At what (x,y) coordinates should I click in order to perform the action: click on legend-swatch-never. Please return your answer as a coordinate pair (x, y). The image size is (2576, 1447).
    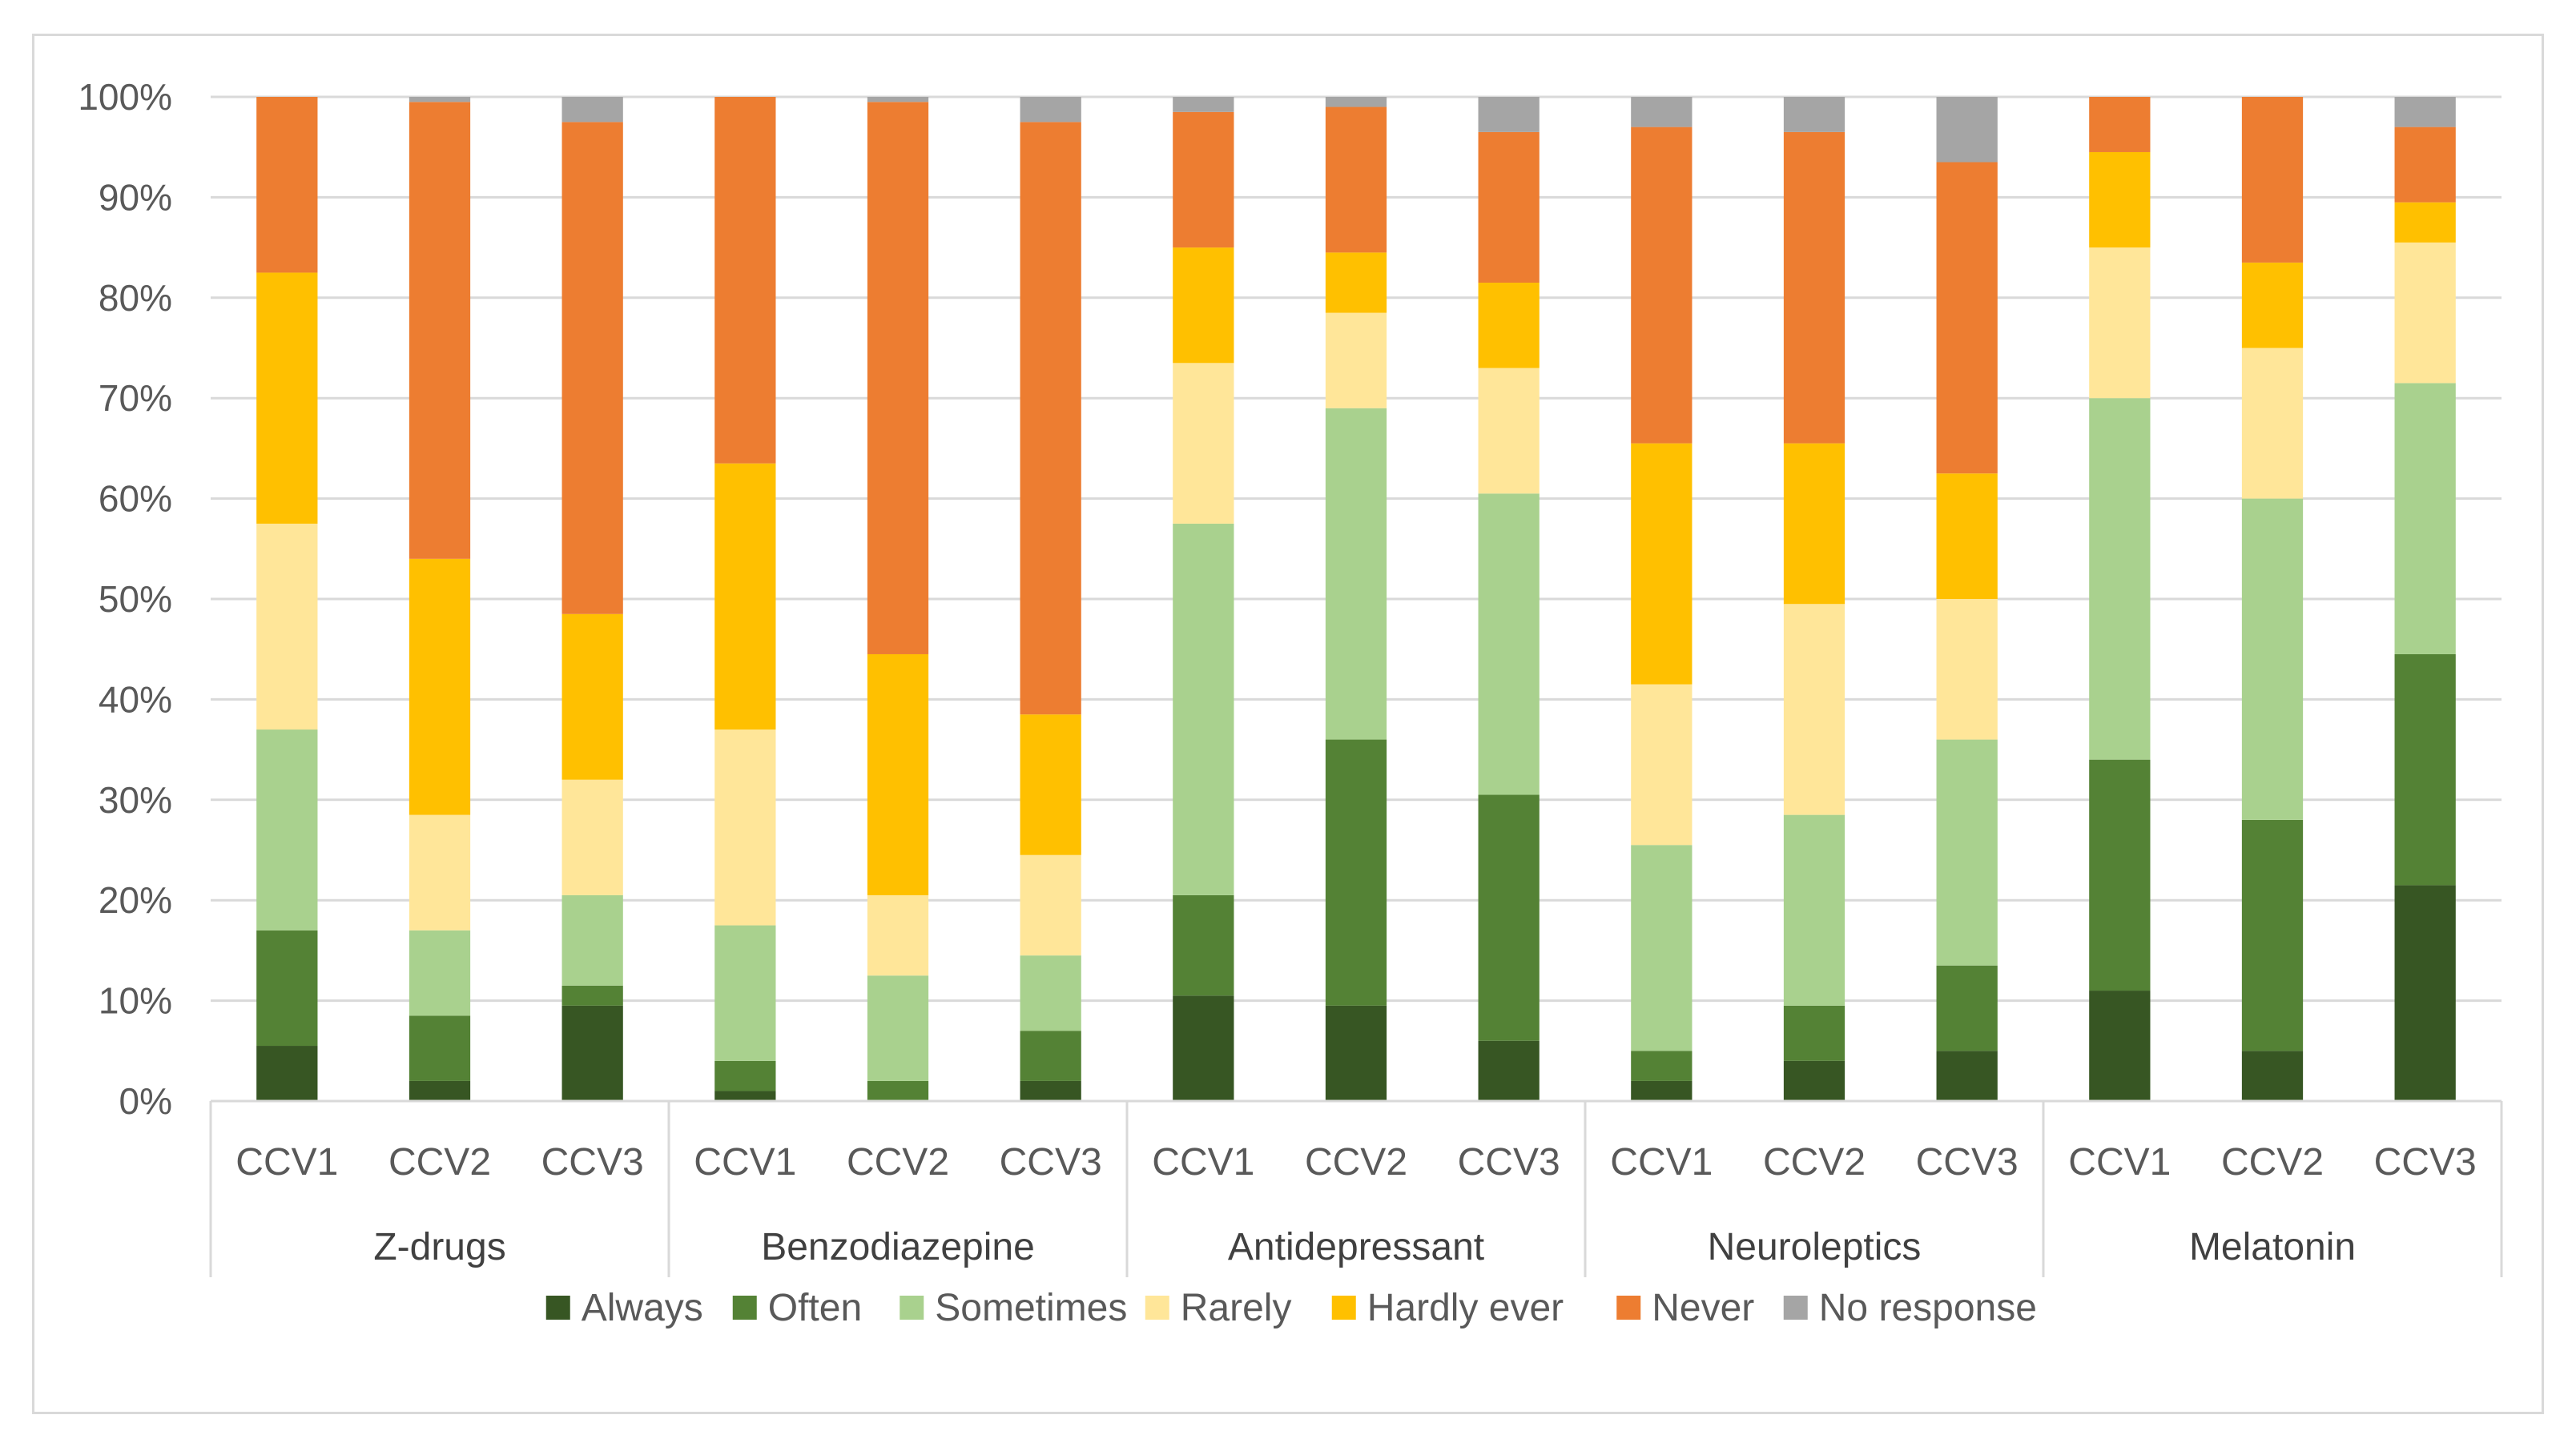
    Looking at the image, I should click on (1628, 1308).